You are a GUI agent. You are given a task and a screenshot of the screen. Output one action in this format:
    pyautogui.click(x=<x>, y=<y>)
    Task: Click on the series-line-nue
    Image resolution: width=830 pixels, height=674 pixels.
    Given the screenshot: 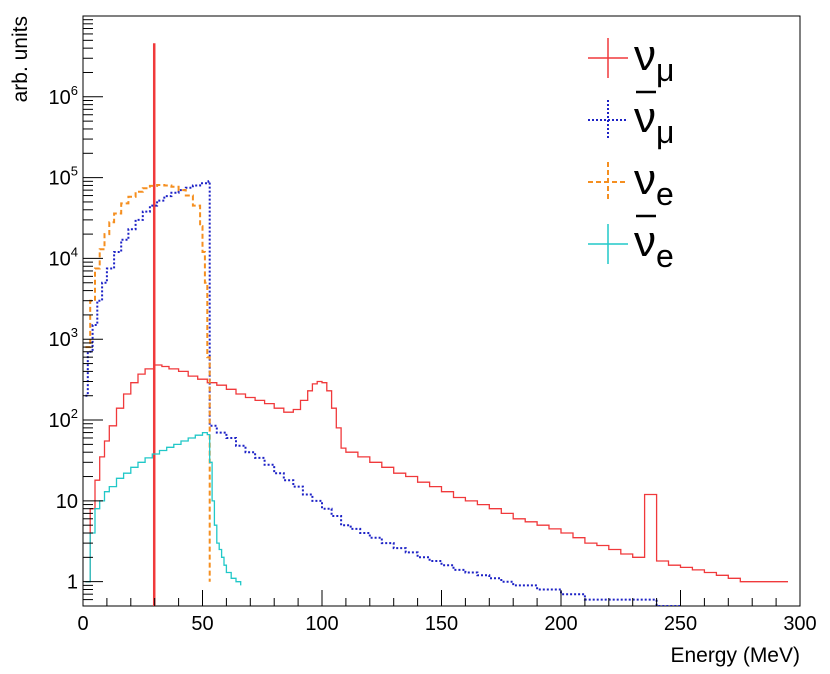 What is the action you would take?
    pyautogui.click(x=148, y=383)
    